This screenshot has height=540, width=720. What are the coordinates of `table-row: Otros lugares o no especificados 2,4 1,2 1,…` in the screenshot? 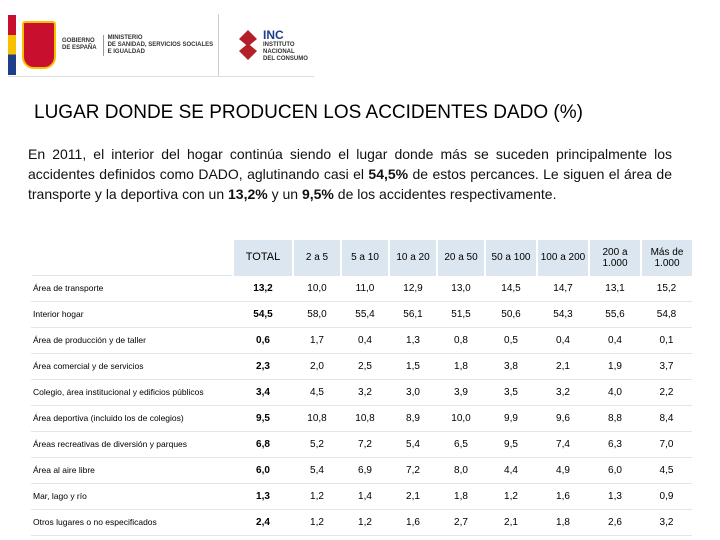 It's located at (361, 522).